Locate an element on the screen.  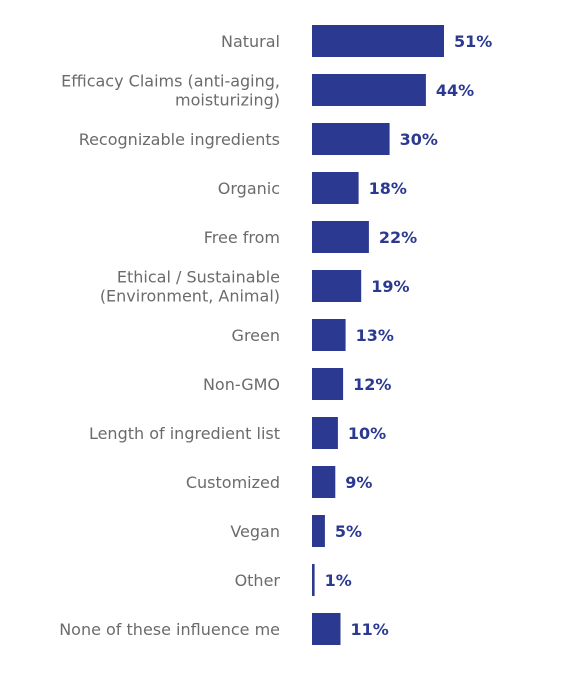
value-label-9: 9% is located at coordinates (358, 482).